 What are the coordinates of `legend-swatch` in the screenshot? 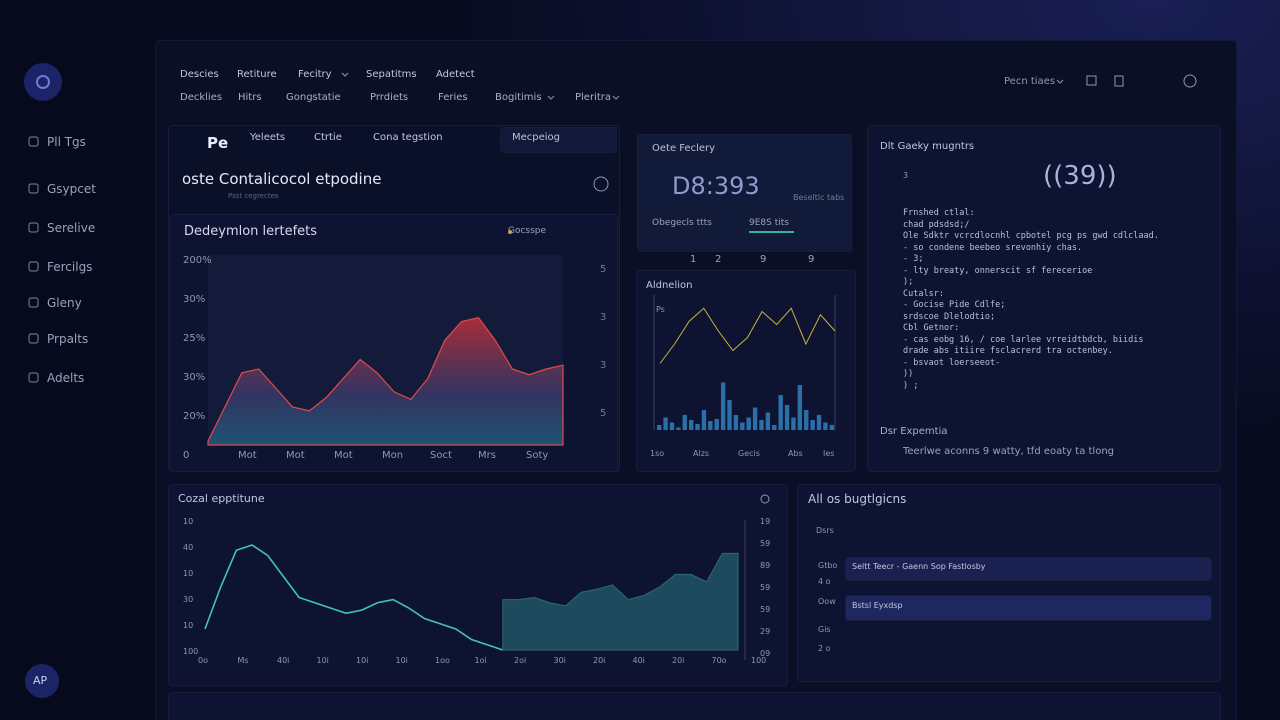 It's located at (510, 232).